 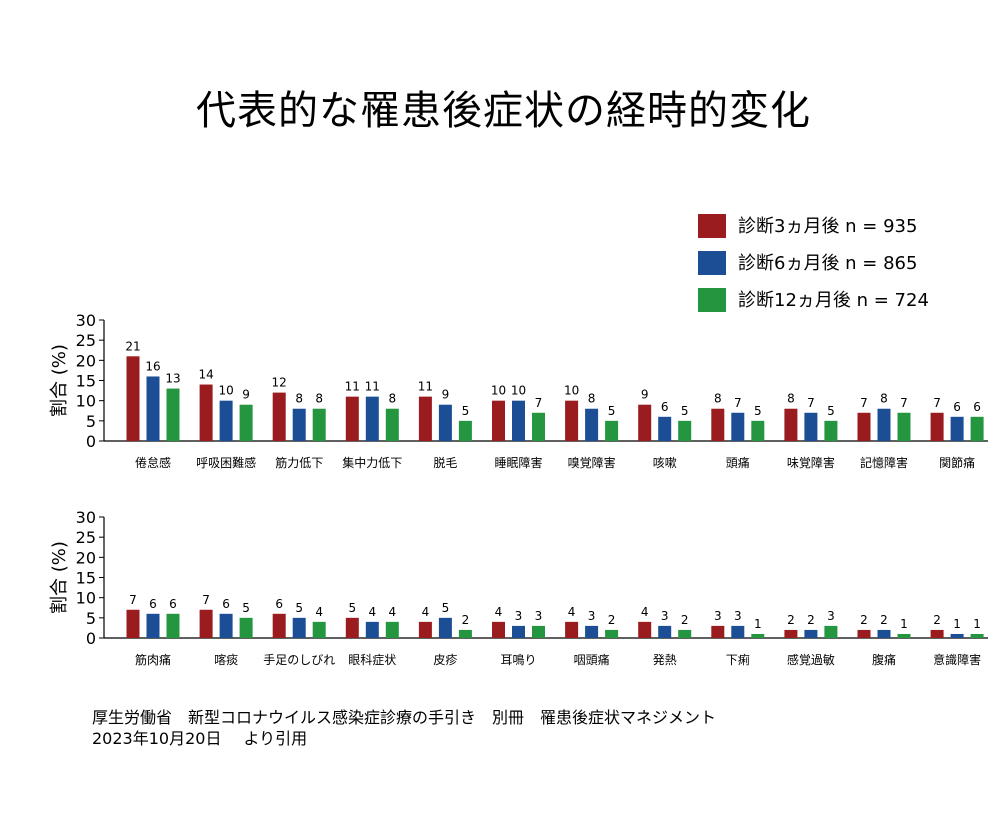 What do you see at coordinates (132, 346) in the screenshot?
I see `data-label: 21` at bounding box center [132, 346].